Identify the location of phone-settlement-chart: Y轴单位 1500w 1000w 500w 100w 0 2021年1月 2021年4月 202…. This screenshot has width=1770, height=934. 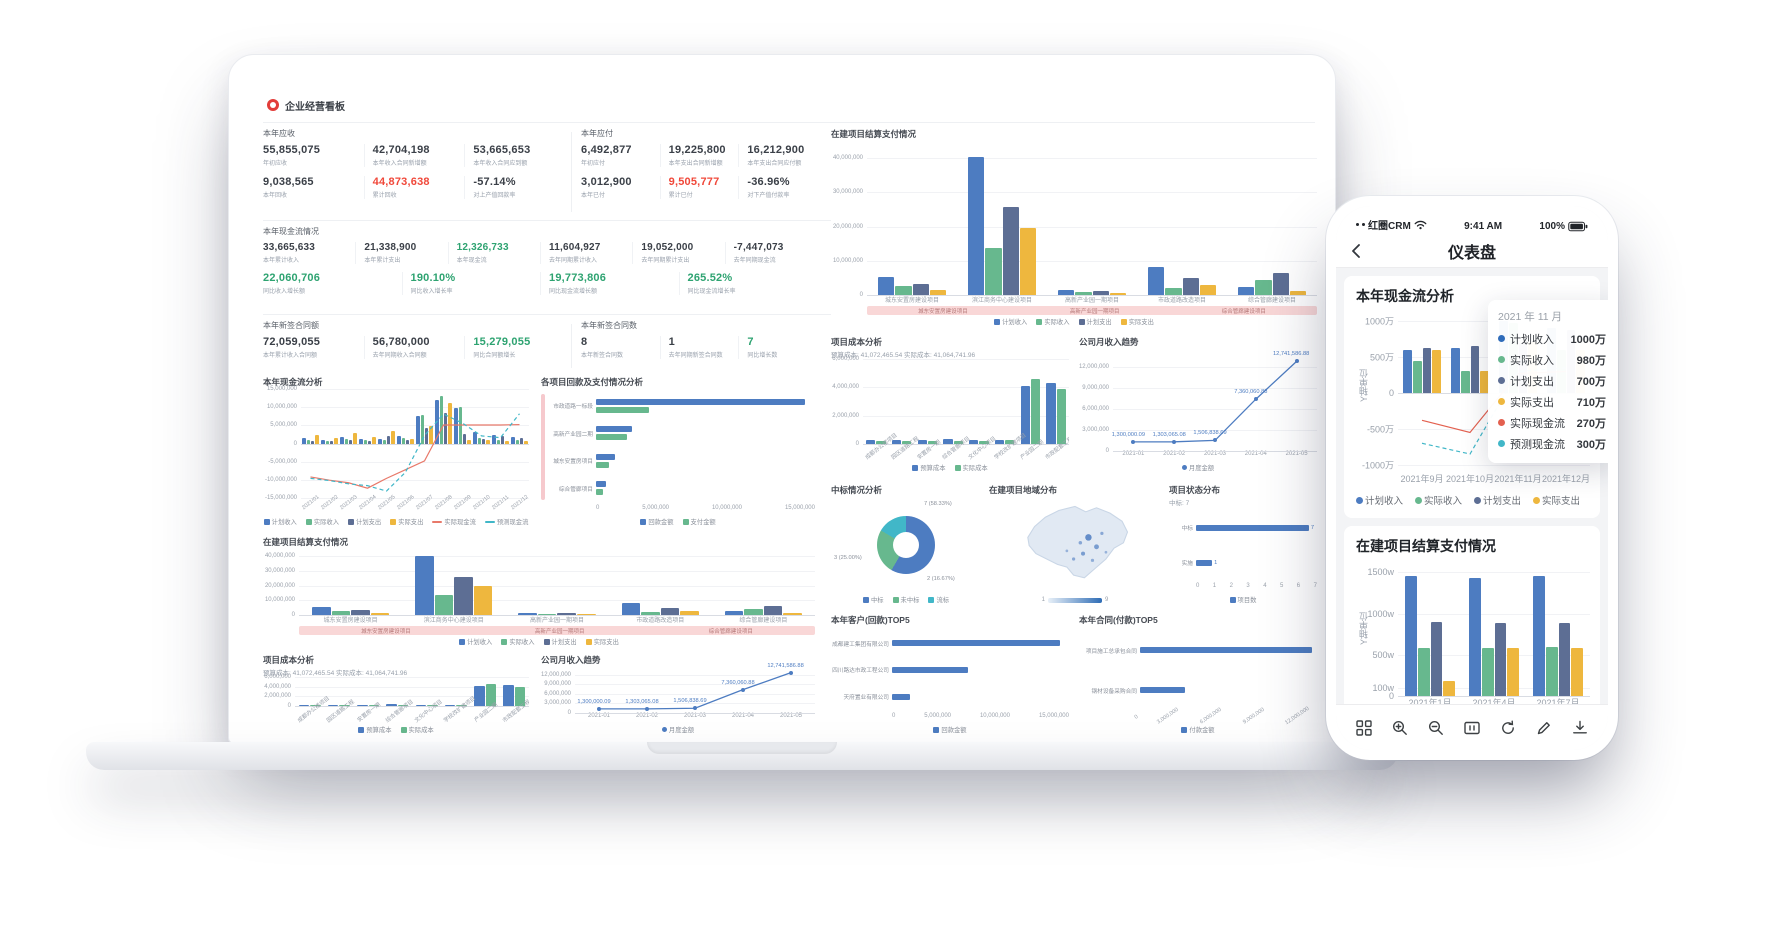
(1473, 634).